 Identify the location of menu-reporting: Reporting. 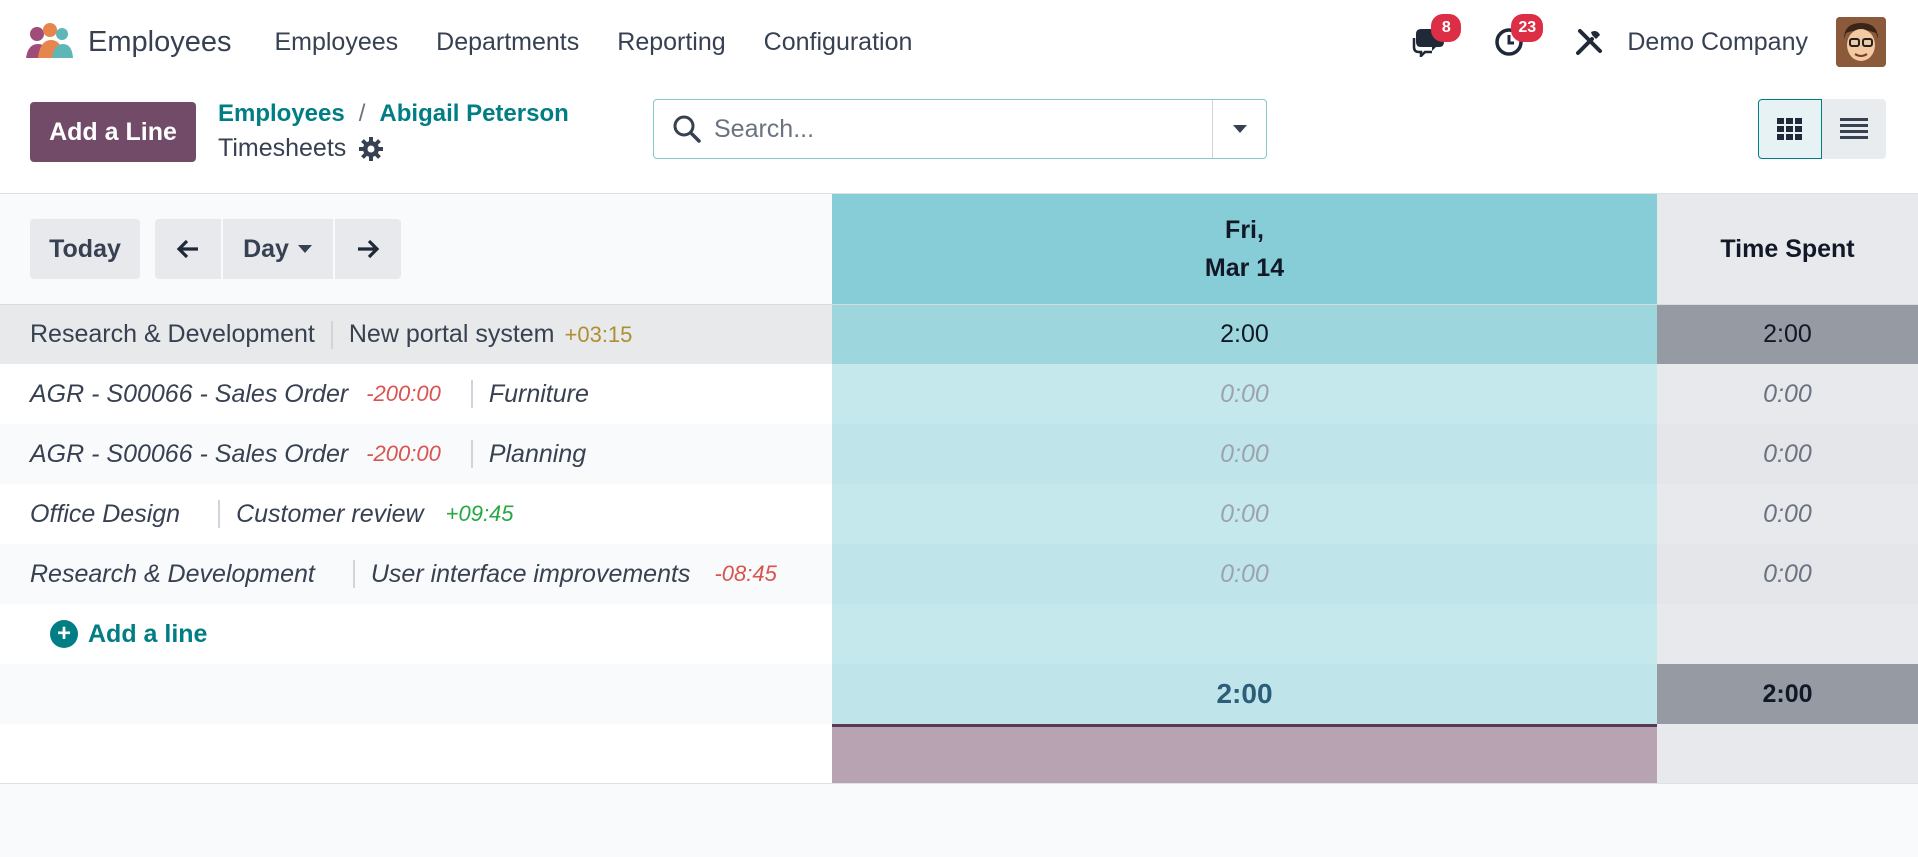
(671, 41).